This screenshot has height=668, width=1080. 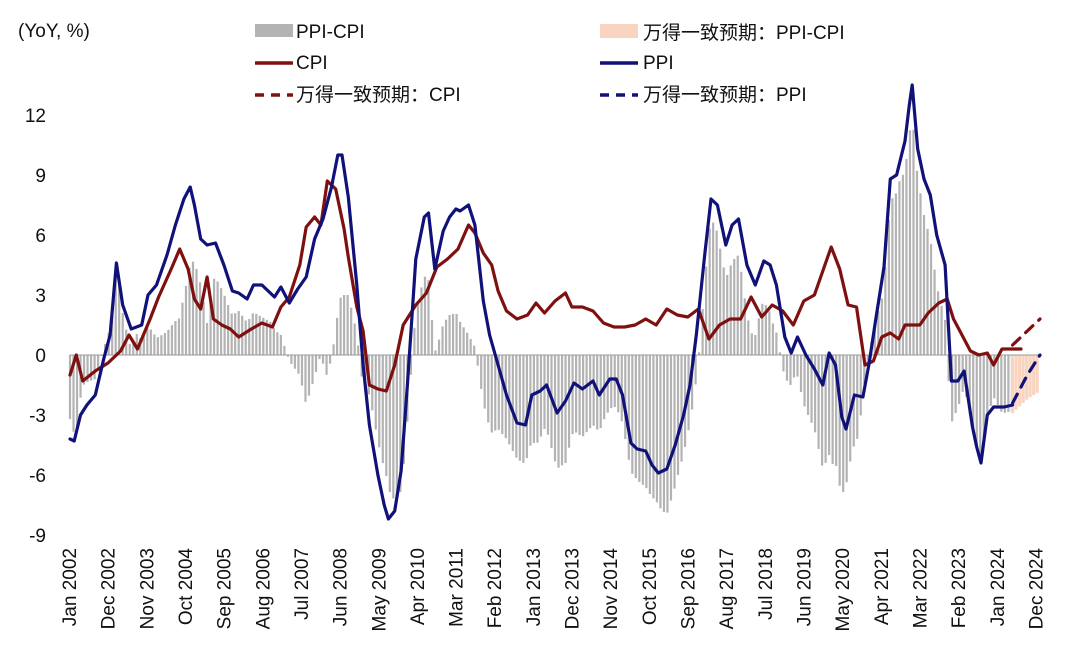 What do you see at coordinates (457, 587) in the screenshot?
I see `x-tick-label: Mar 2011` at bounding box center [457, 587].